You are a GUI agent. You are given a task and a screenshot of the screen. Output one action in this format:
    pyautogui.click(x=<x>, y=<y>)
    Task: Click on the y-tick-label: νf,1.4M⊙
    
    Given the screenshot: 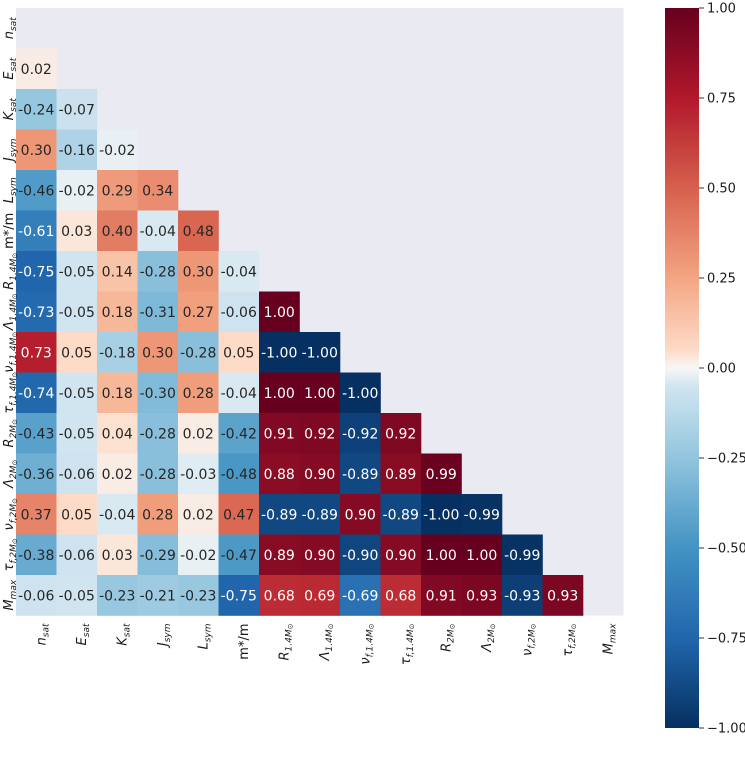 What is the action you would take?
    pyautogui.click(x=11, y=352)
    